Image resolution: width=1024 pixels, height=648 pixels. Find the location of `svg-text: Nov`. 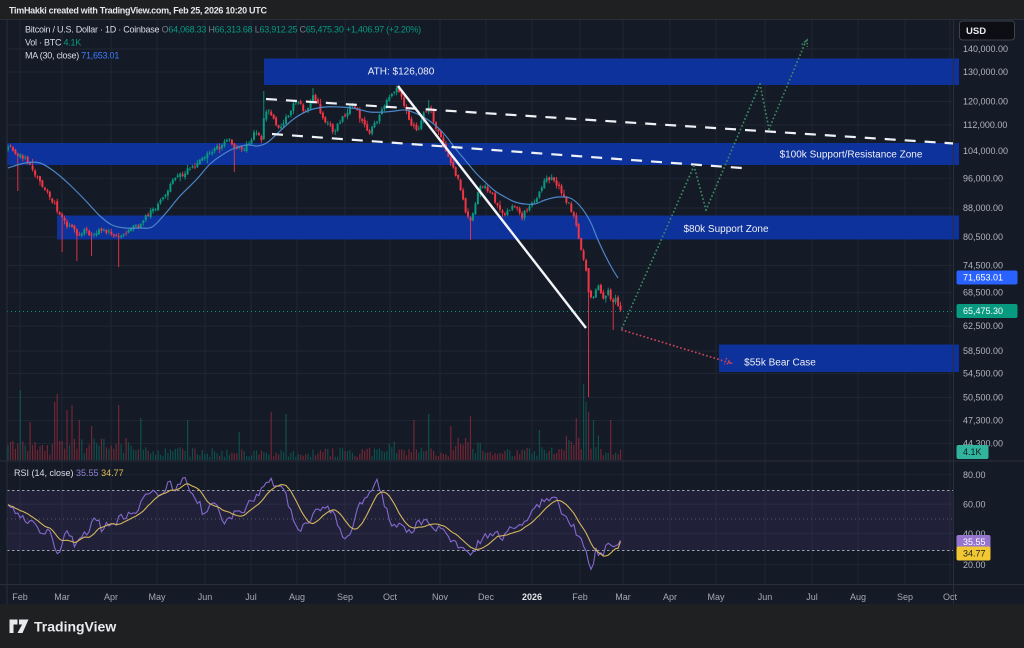

svg-text: Nov is located at coordinates (440, 597).